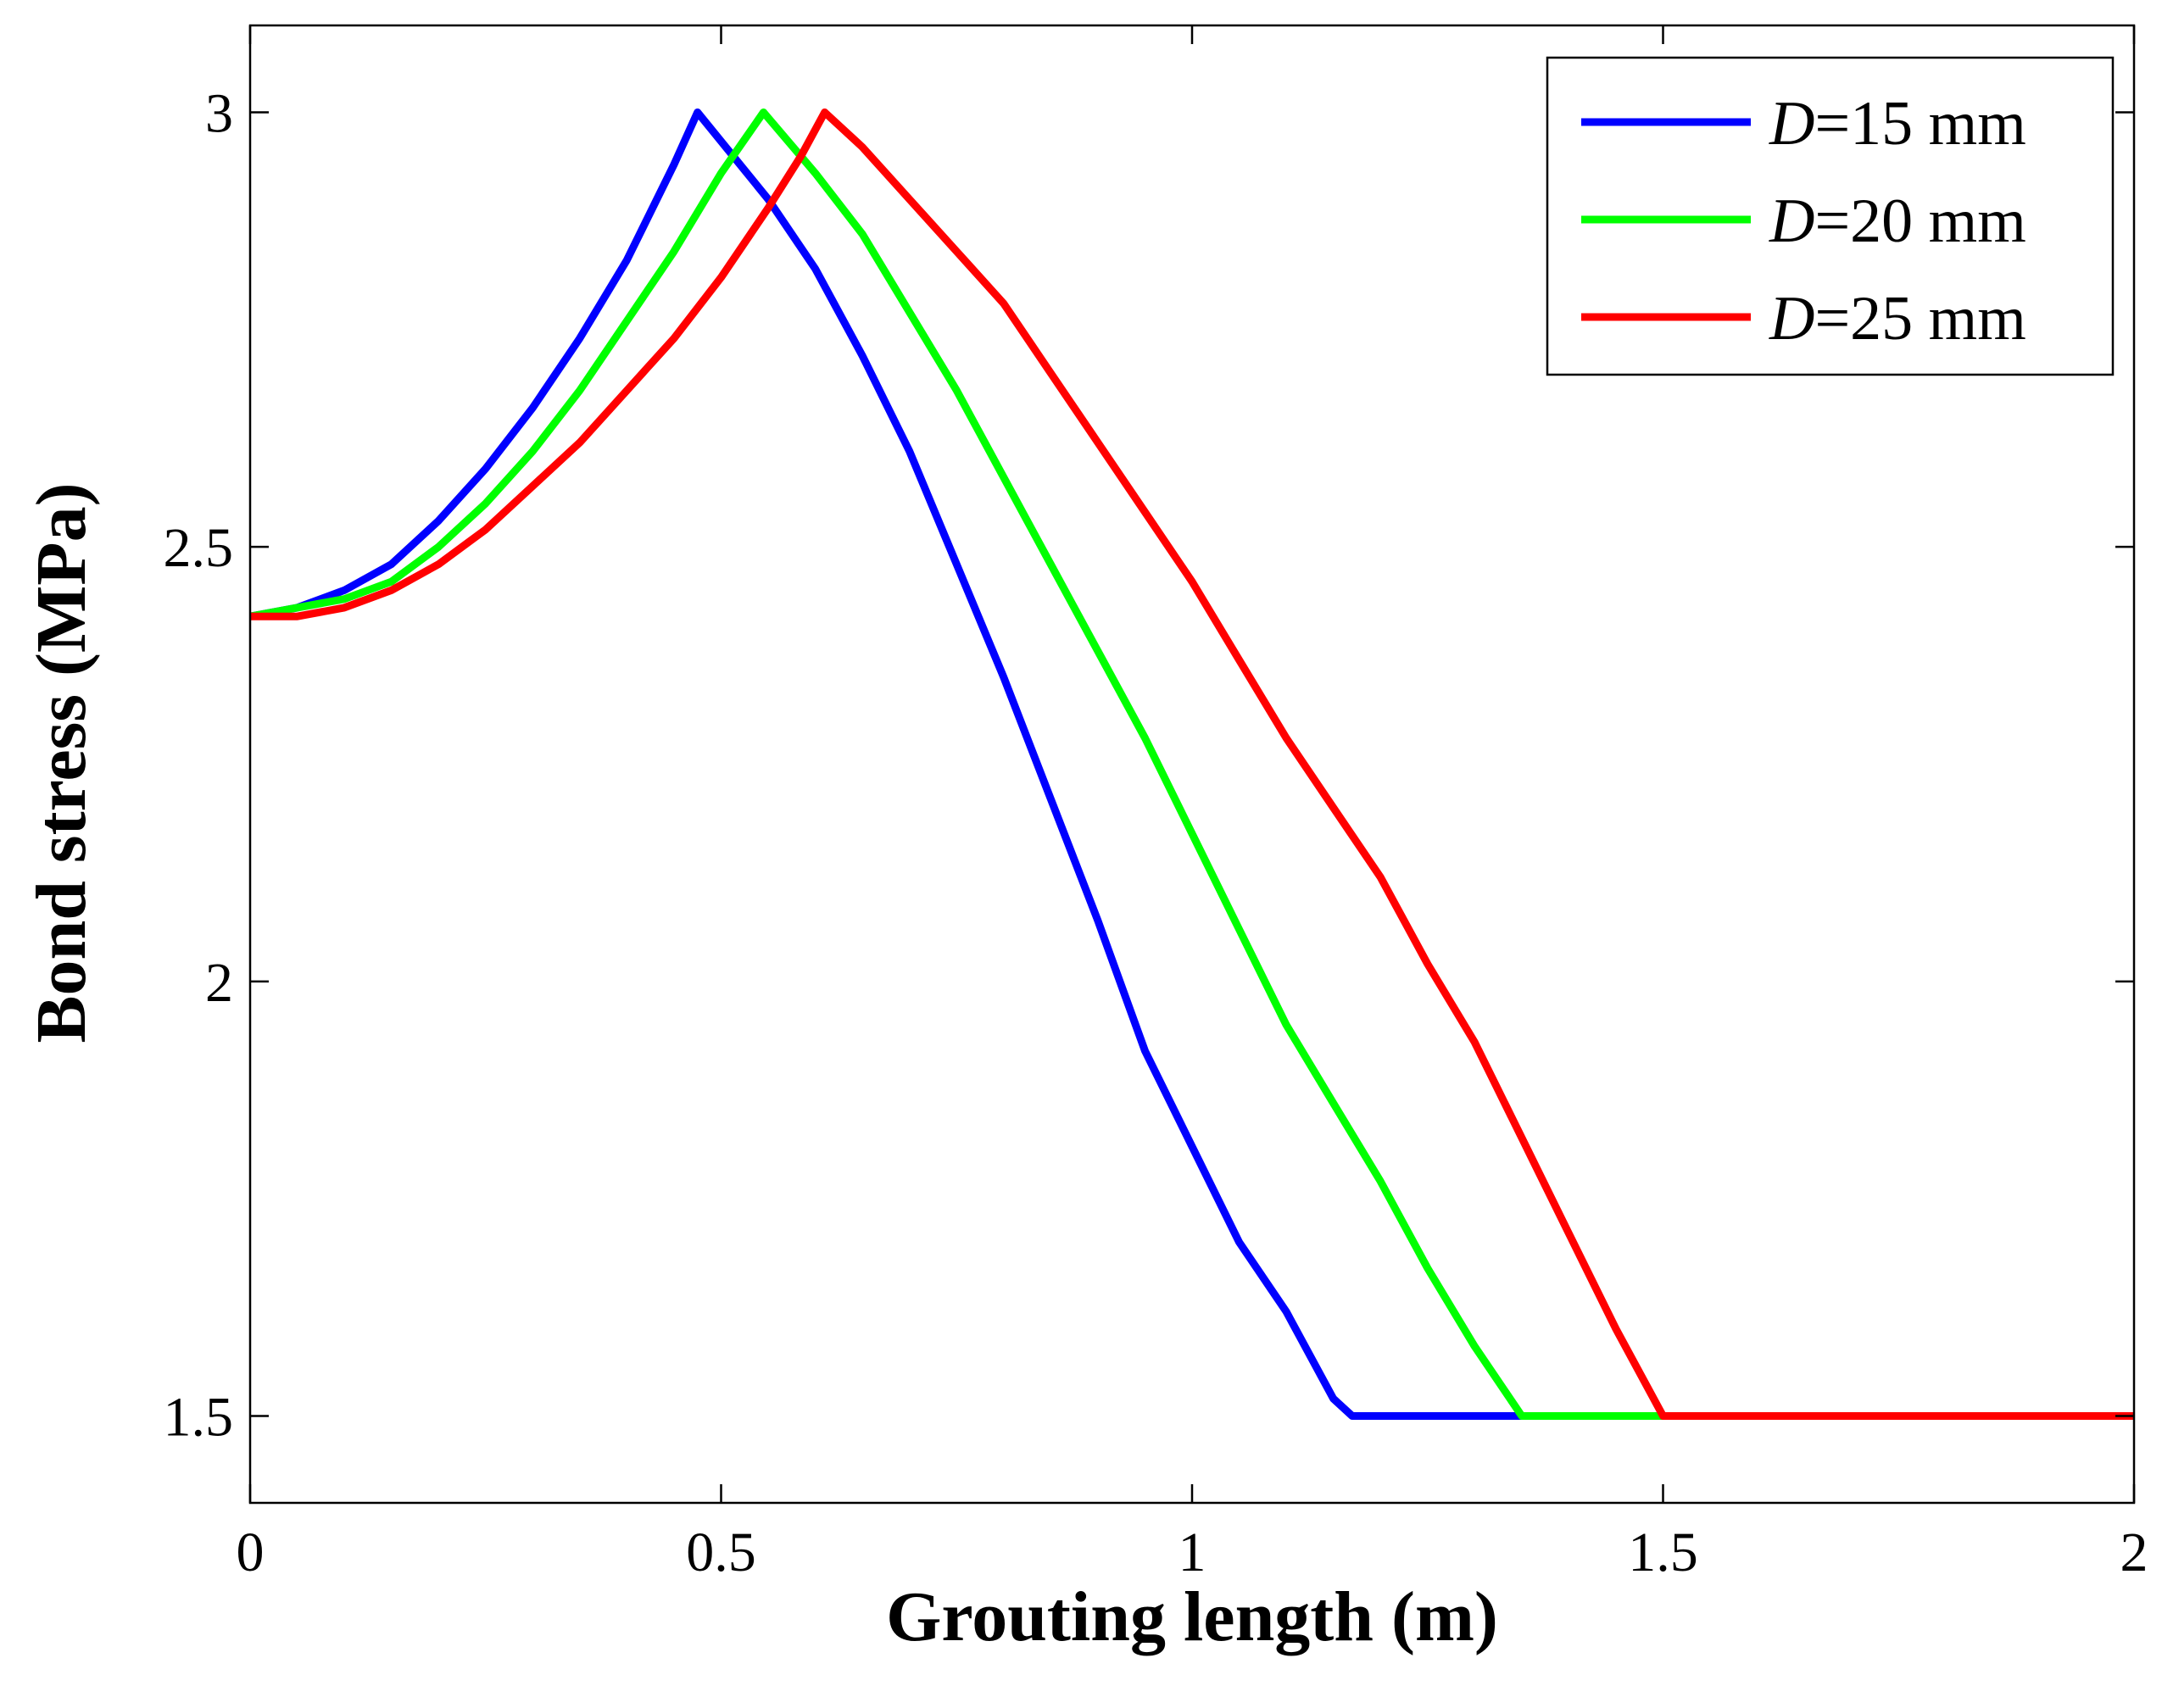  Describe the element at coordinates (721, 1552) in the screenshot. I see `x-tick-label: 0.5` at that location.